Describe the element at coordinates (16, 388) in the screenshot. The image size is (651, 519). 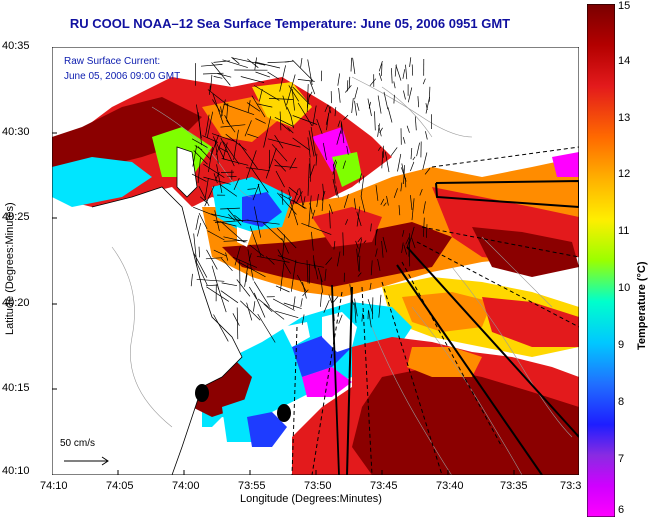
I see `y-tick-label: 40:15` at that location.